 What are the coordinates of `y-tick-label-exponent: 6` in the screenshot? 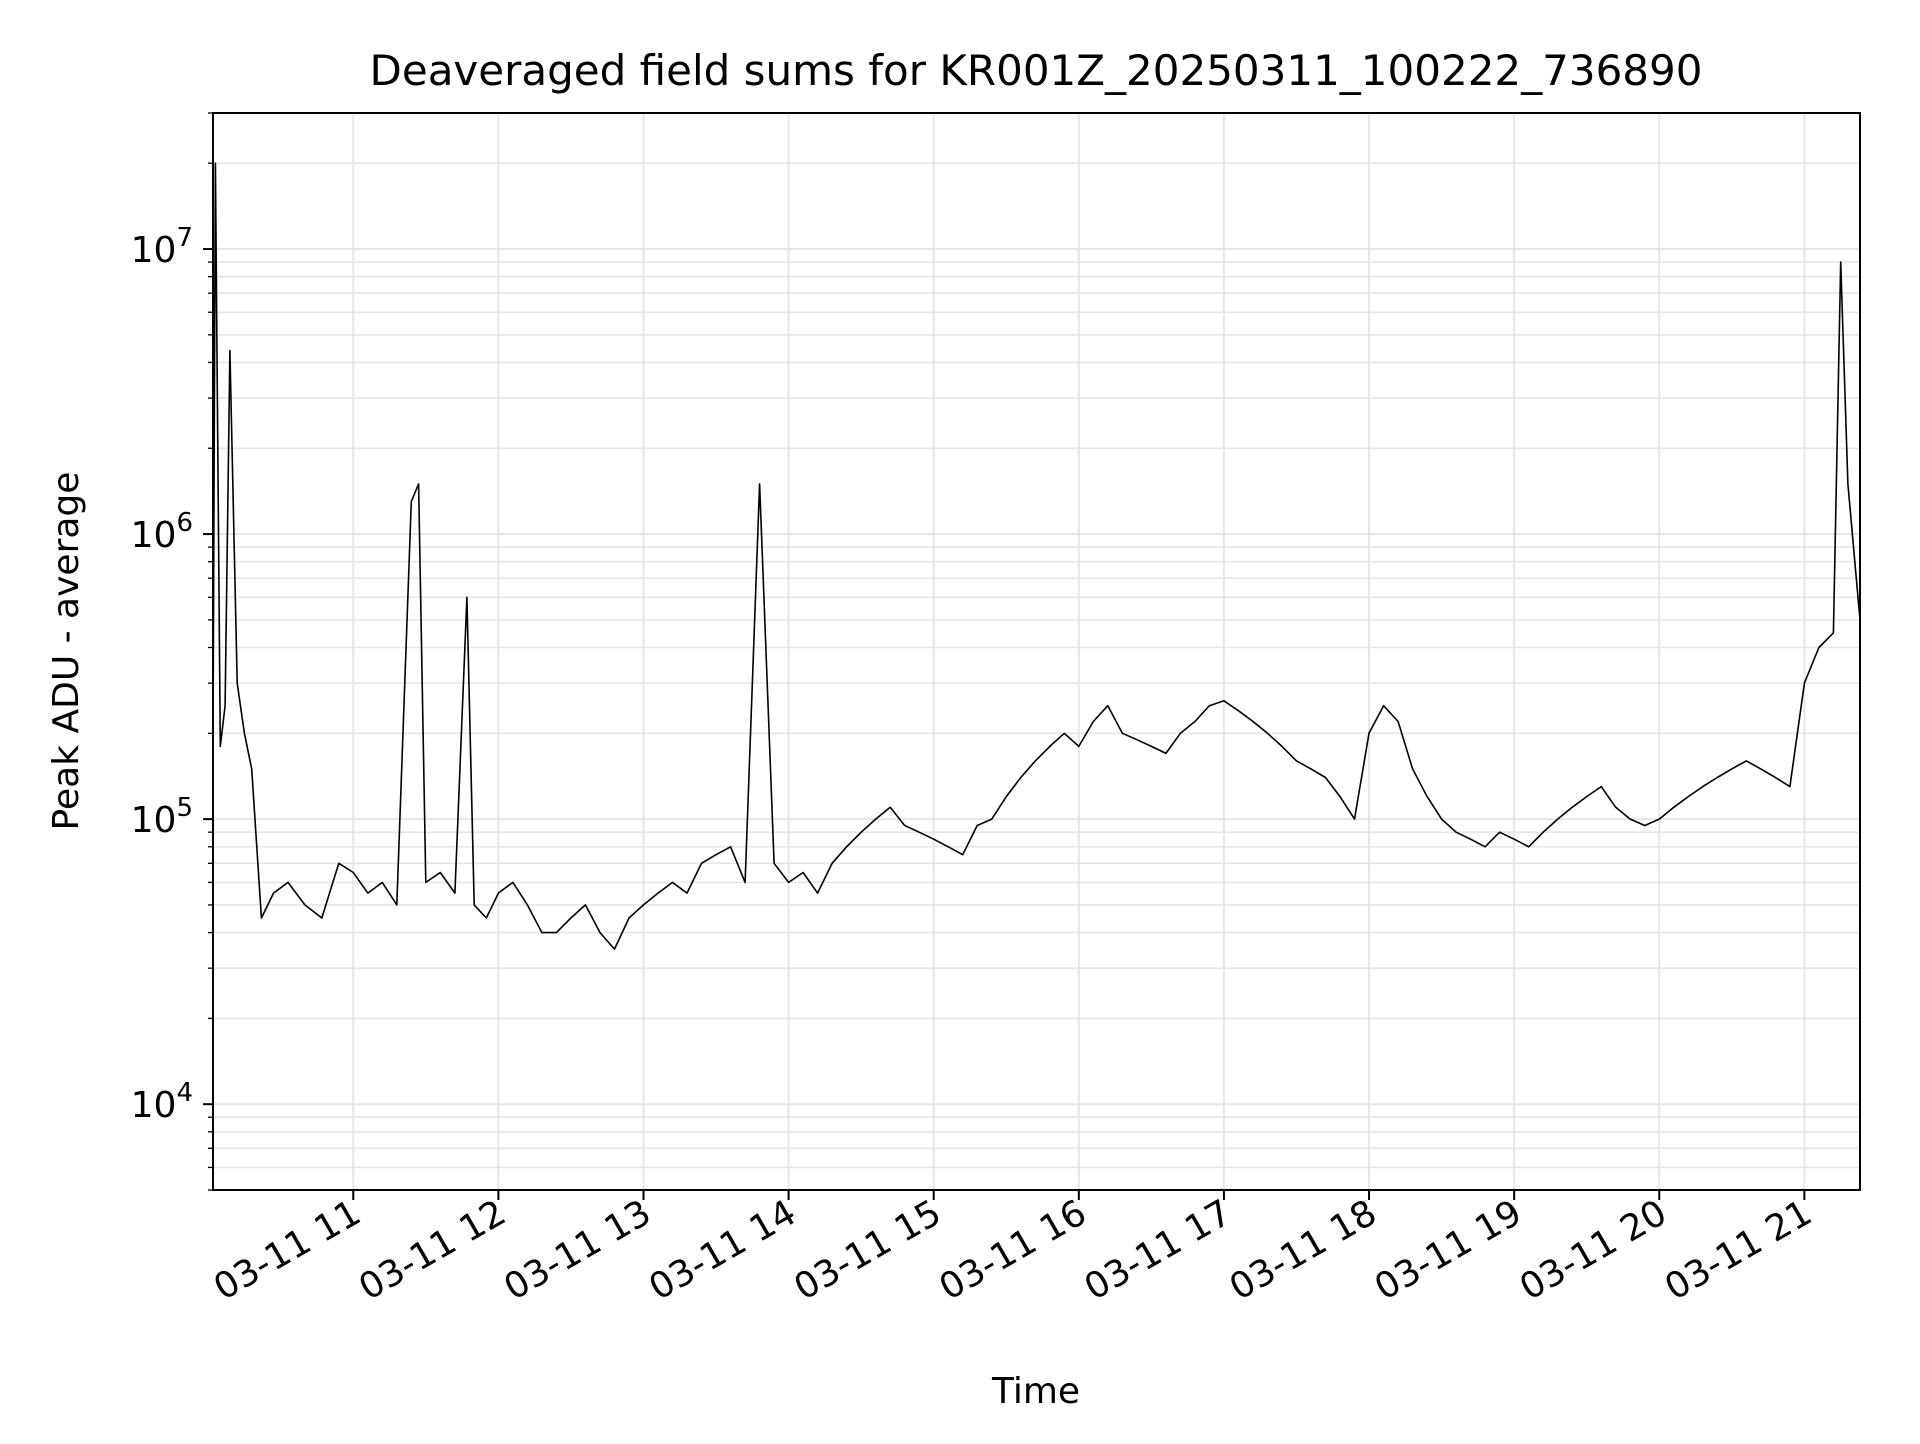 It's located at (184, 523).